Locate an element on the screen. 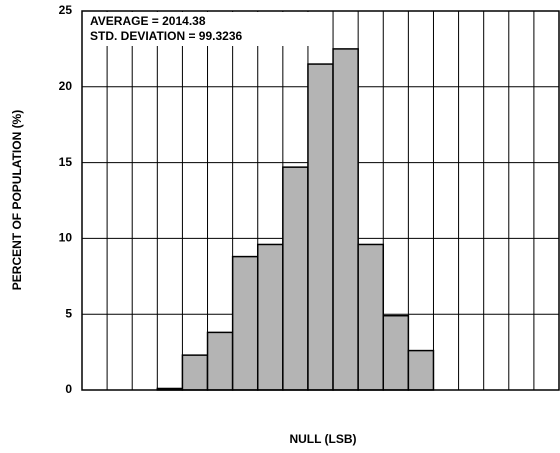 The width and height of the screenshot is (560, 453). y-tick-label: 25 is located at coordinates (66, 10).